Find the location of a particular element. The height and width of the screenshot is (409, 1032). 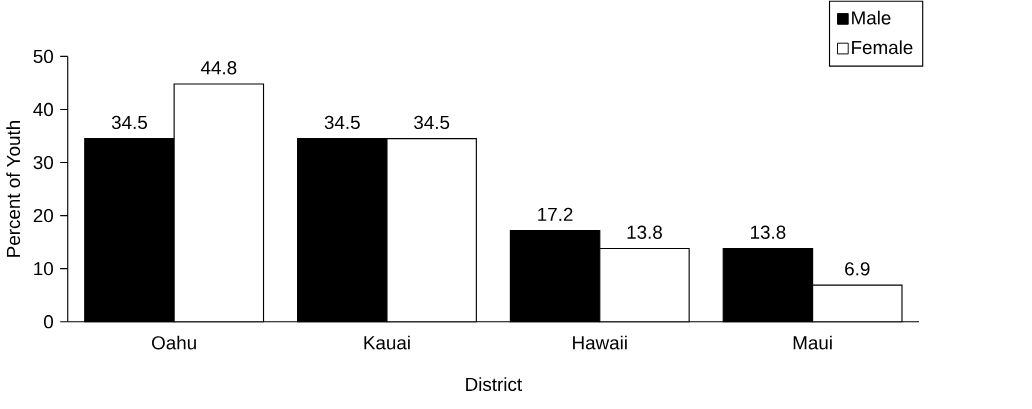

legend-label: Female is located at coordinates (882, 47).